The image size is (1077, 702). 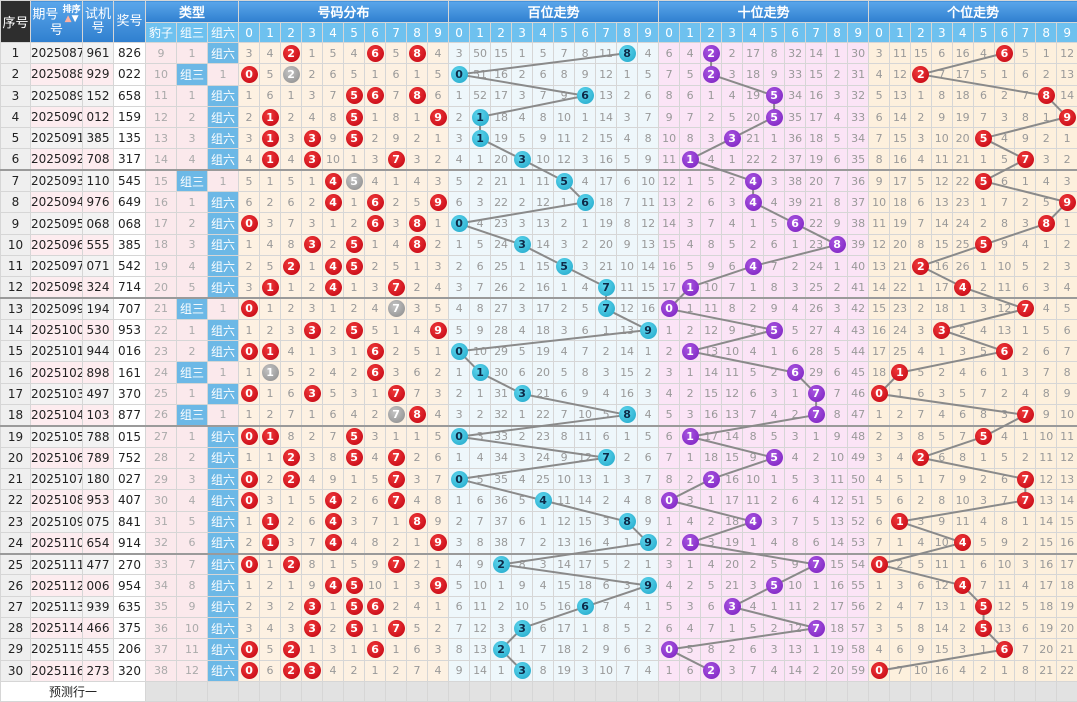 I want to click on units-cell: 12, so click(x=1046, y=478).